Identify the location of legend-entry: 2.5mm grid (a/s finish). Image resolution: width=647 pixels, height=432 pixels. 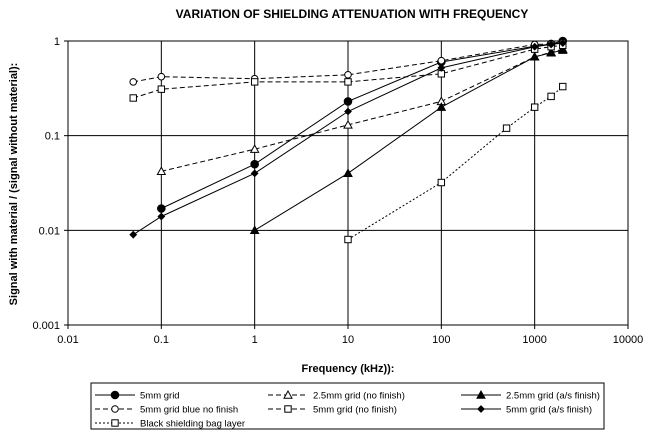
(530, 395).